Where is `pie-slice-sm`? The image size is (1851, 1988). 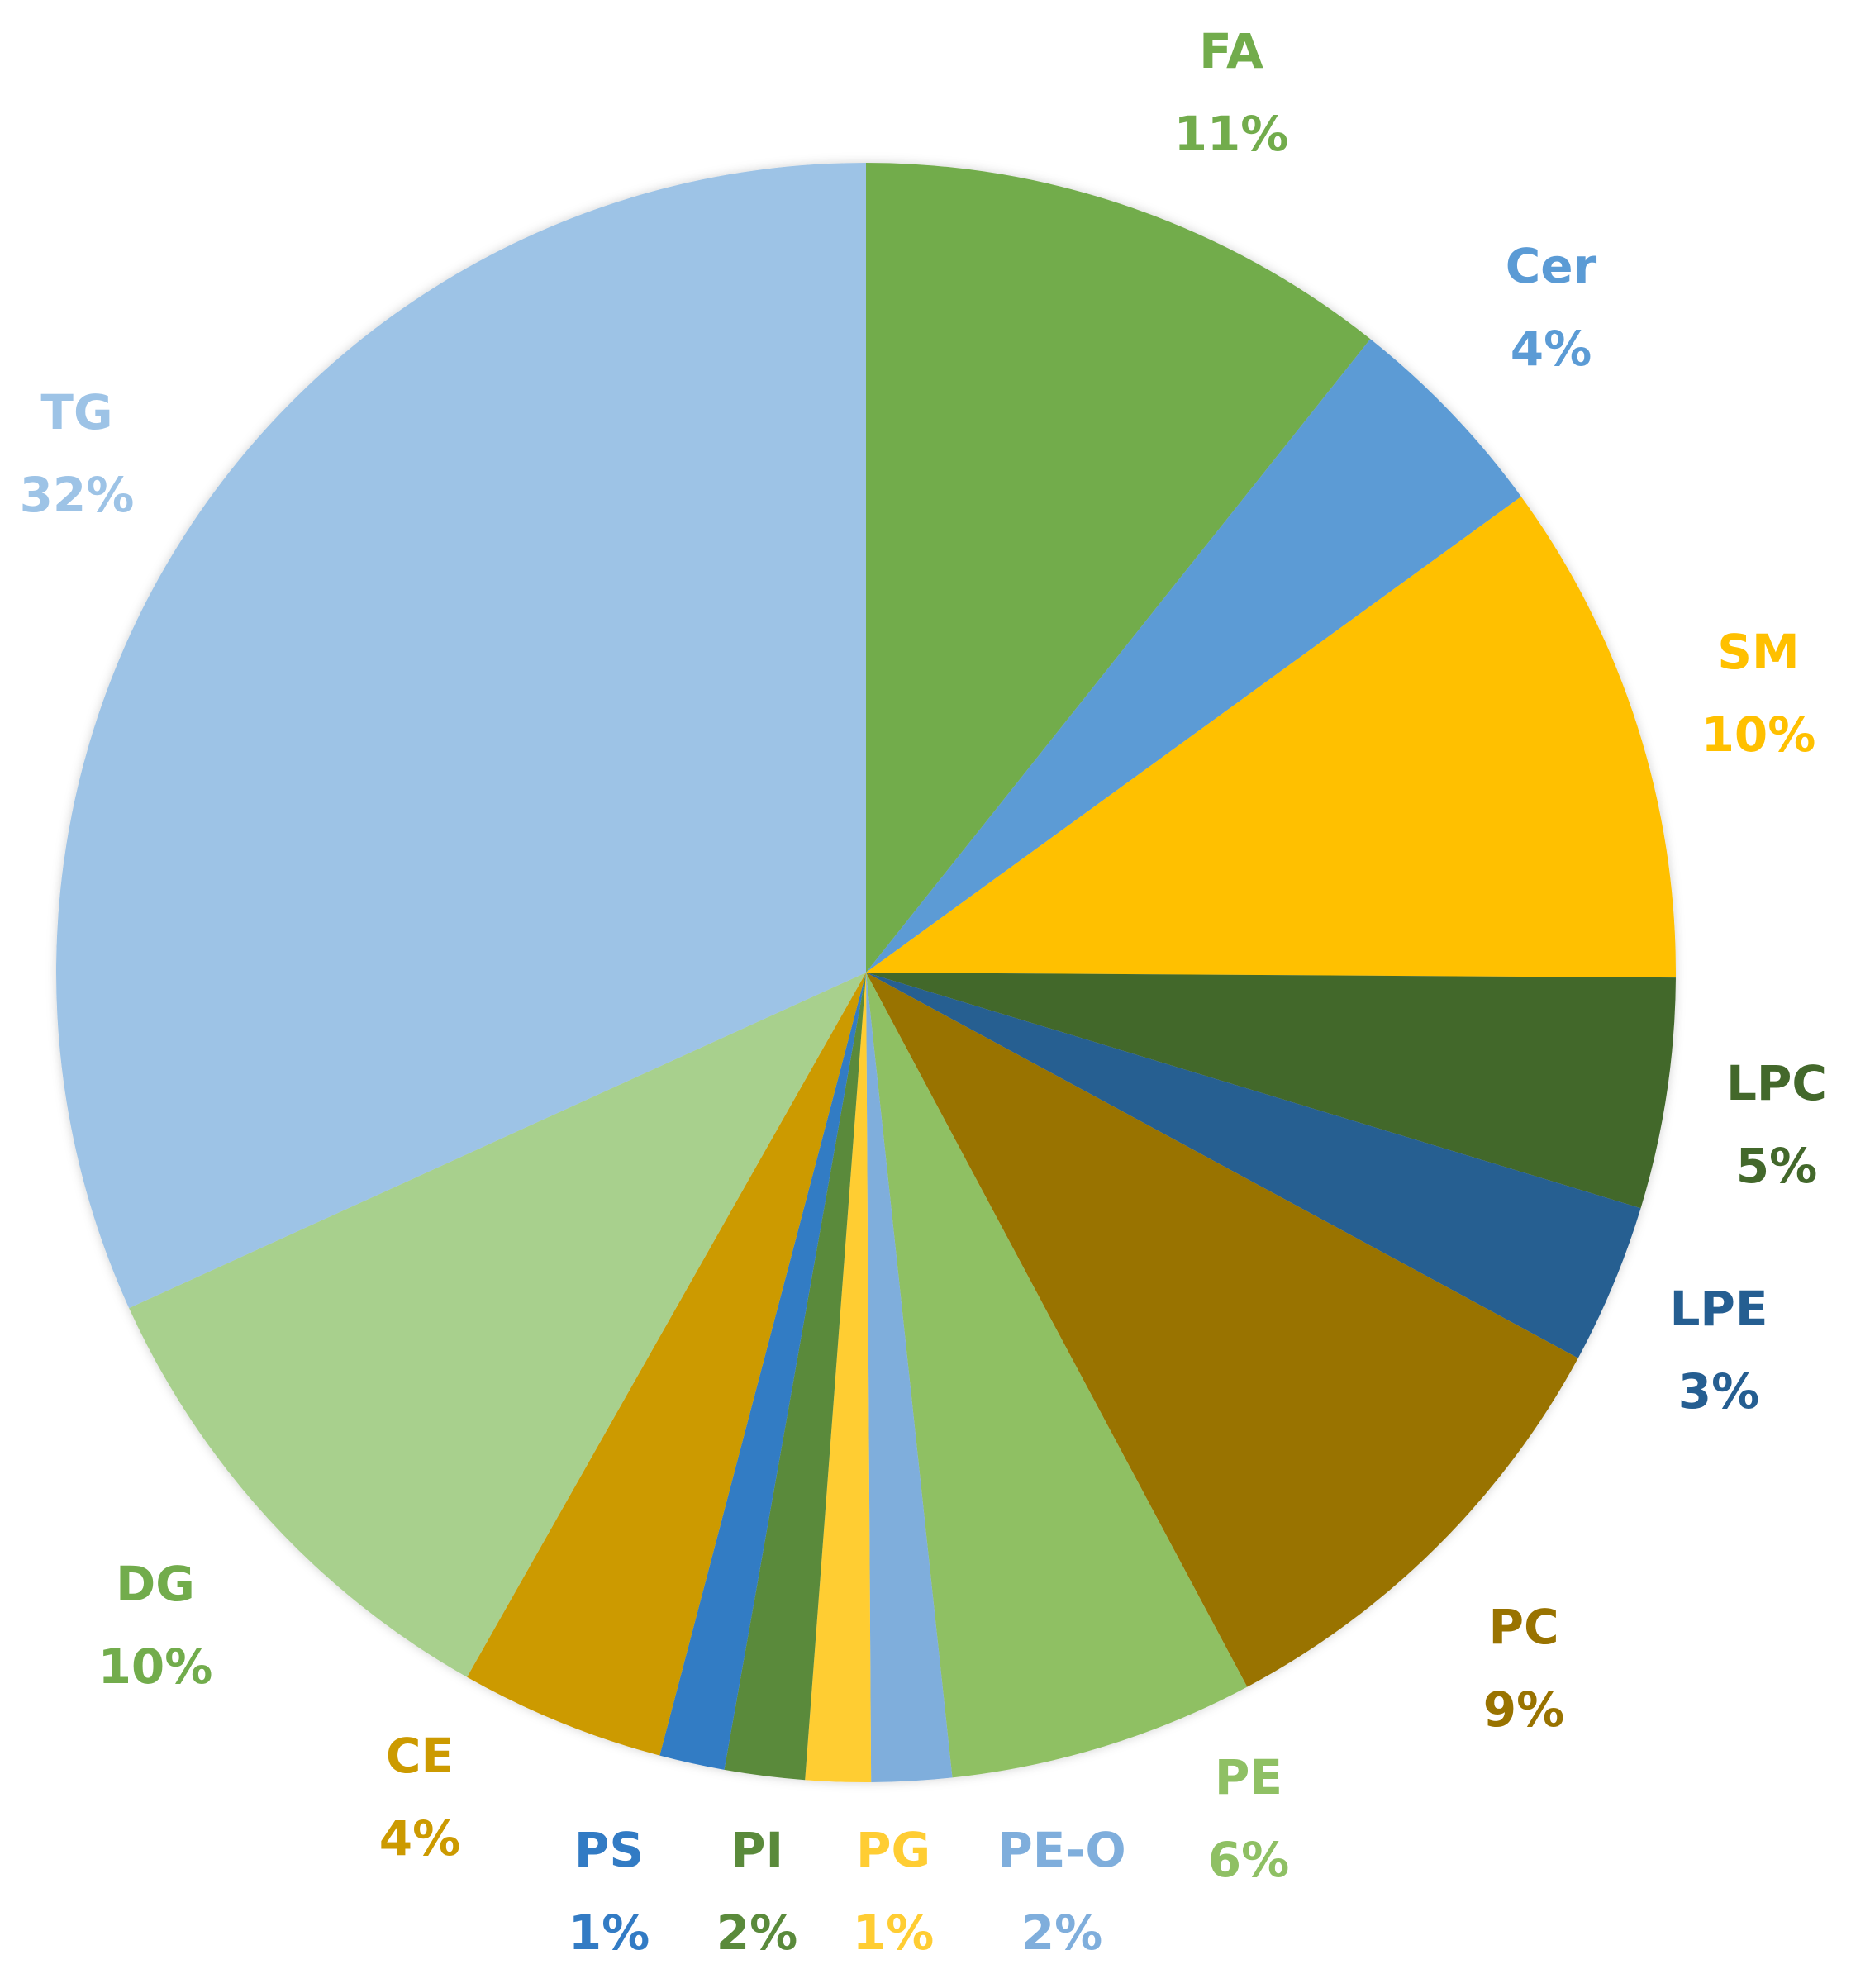
pie-slice-sm is located at coordinates (1271, 737).